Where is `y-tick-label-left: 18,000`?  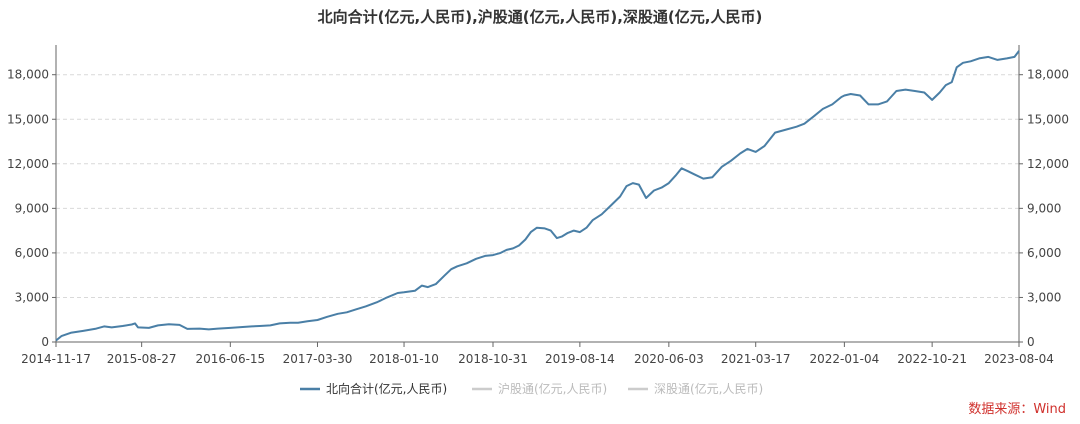 y-tick-label-left: 18,000 is located at coordinates (28, 75).